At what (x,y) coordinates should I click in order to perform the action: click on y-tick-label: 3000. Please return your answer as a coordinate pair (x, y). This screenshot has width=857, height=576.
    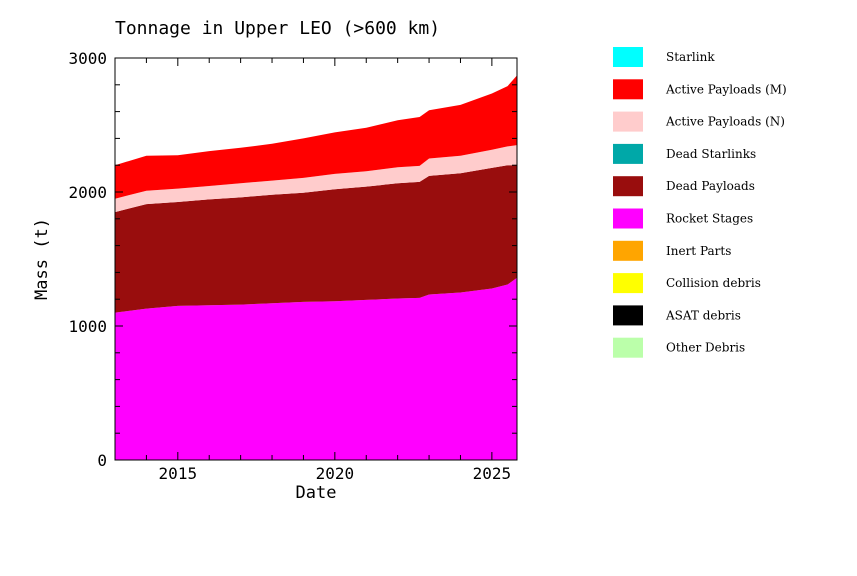
    Looking at the image, I should click on (87, 58).